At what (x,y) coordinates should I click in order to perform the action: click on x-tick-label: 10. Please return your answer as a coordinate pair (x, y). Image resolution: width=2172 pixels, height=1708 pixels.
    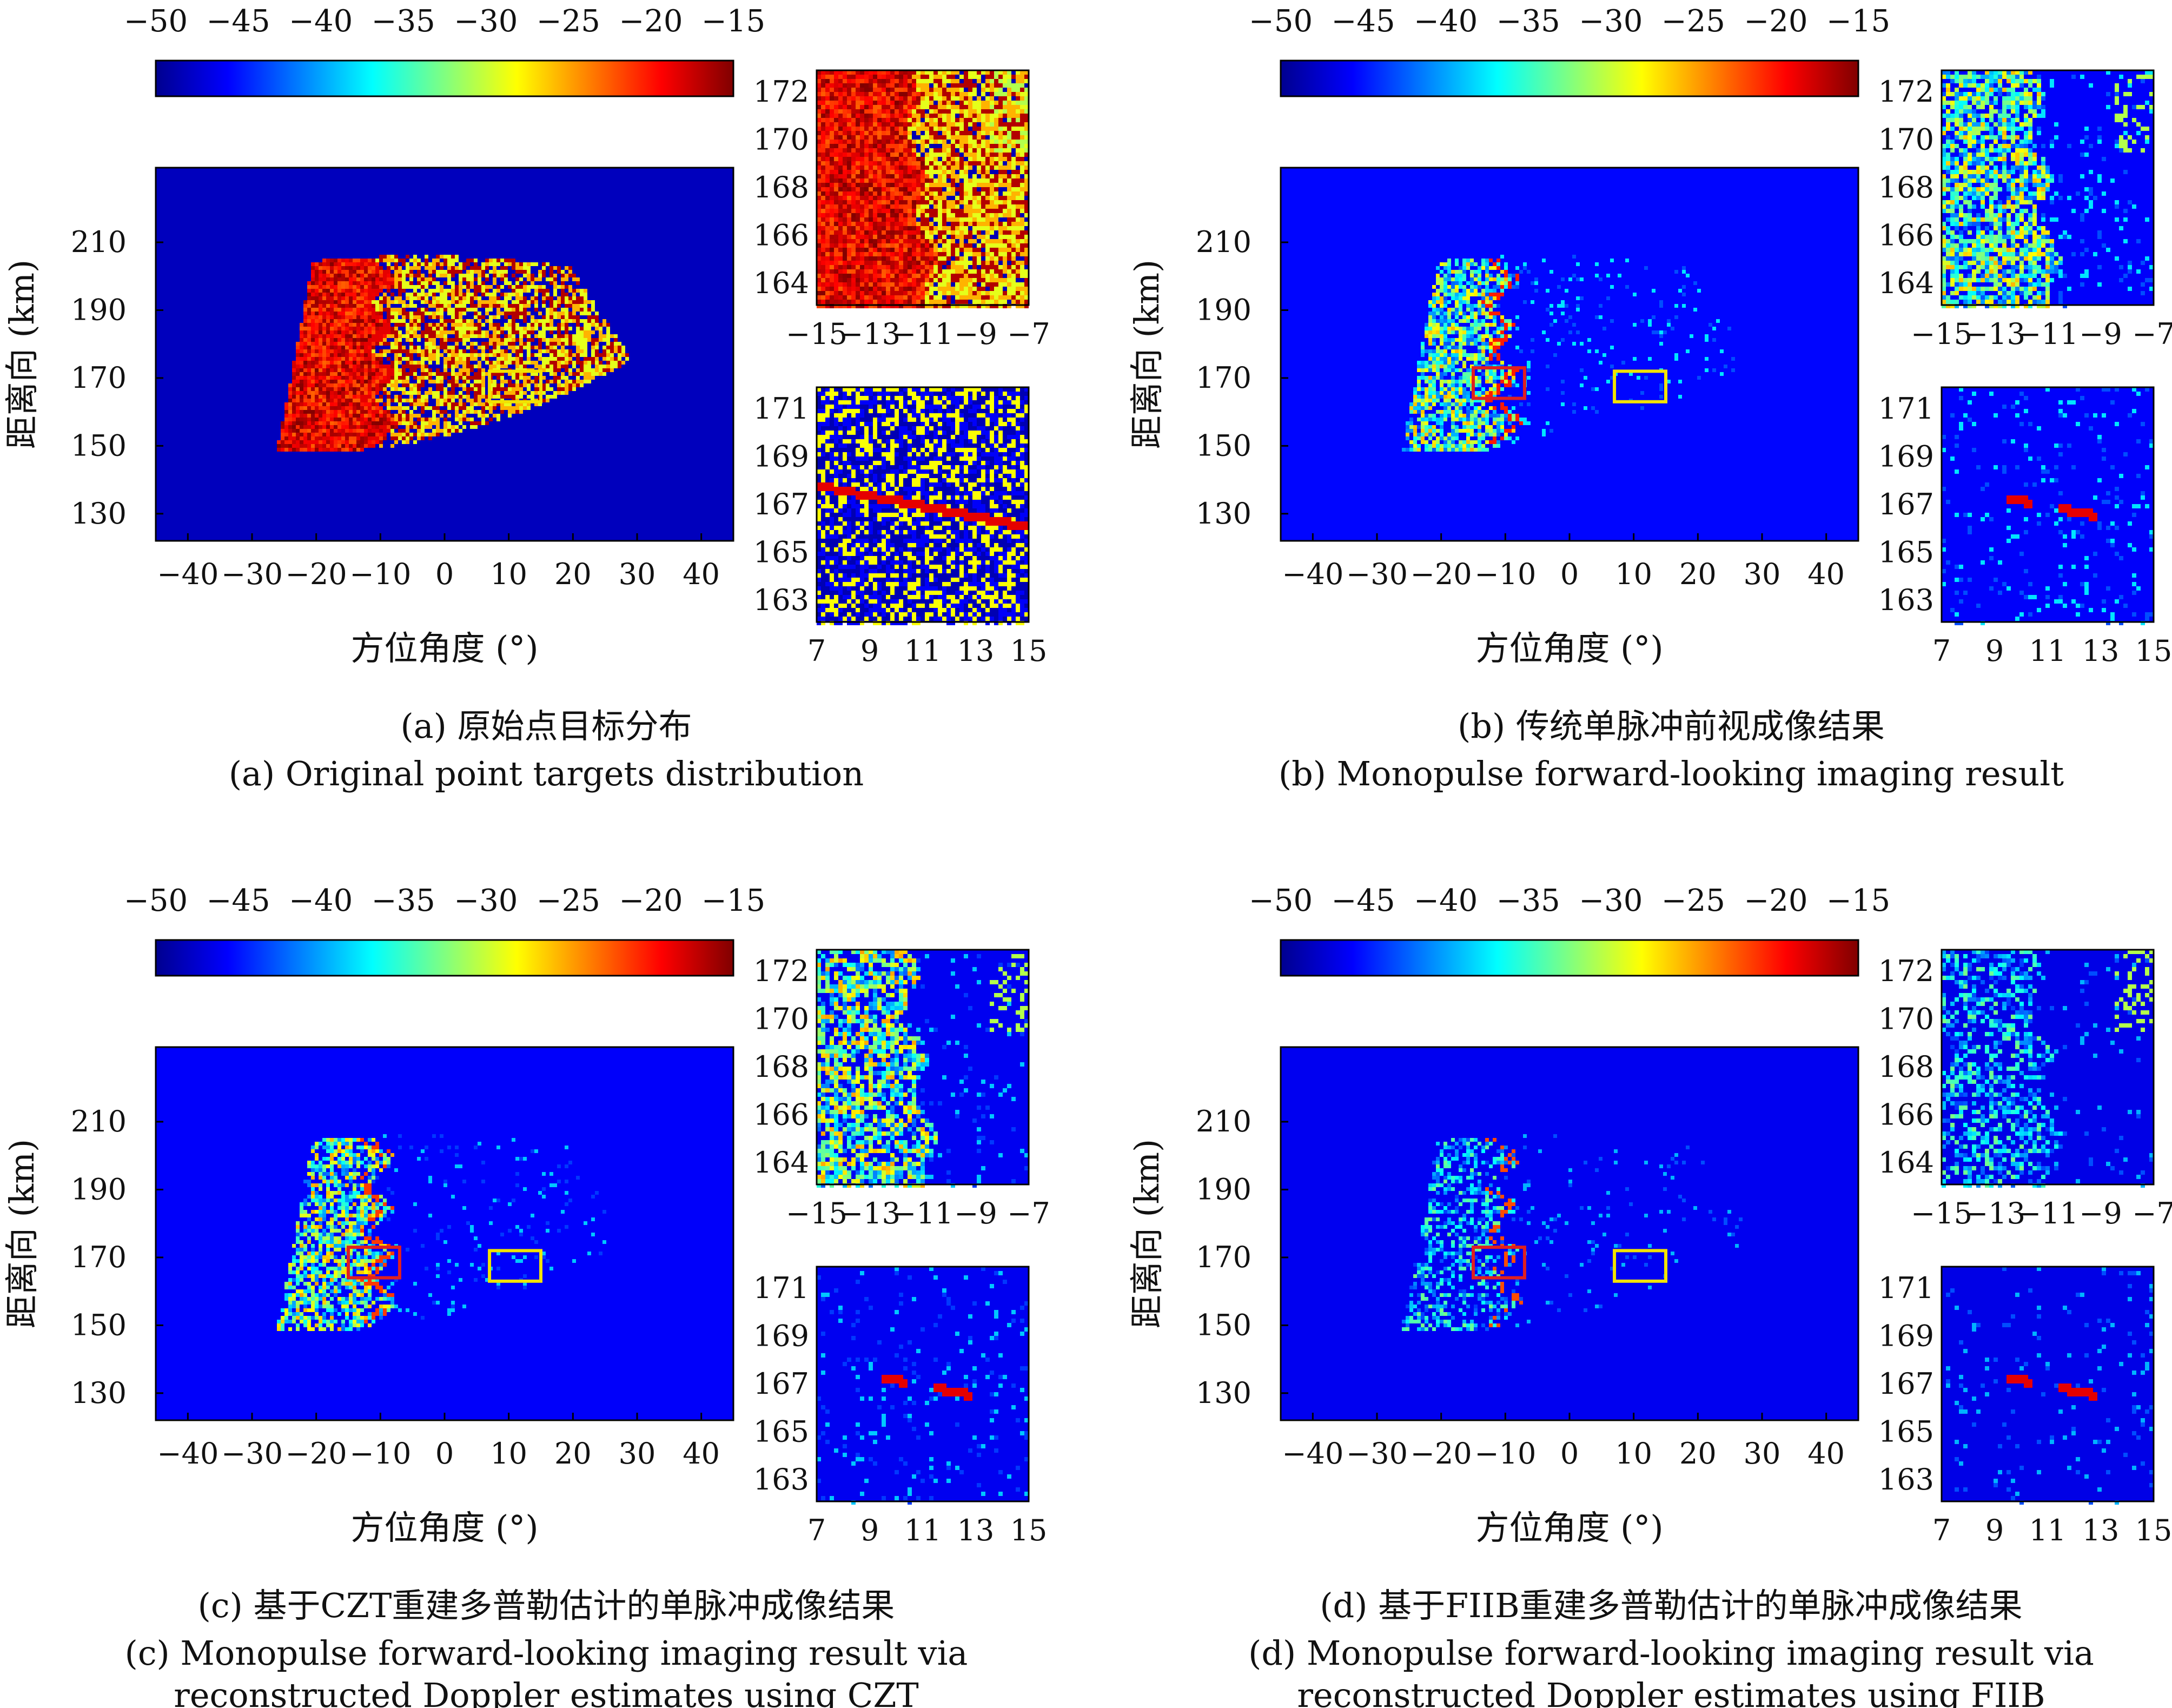
    Looking at the image, I should click on (1633, 1453).